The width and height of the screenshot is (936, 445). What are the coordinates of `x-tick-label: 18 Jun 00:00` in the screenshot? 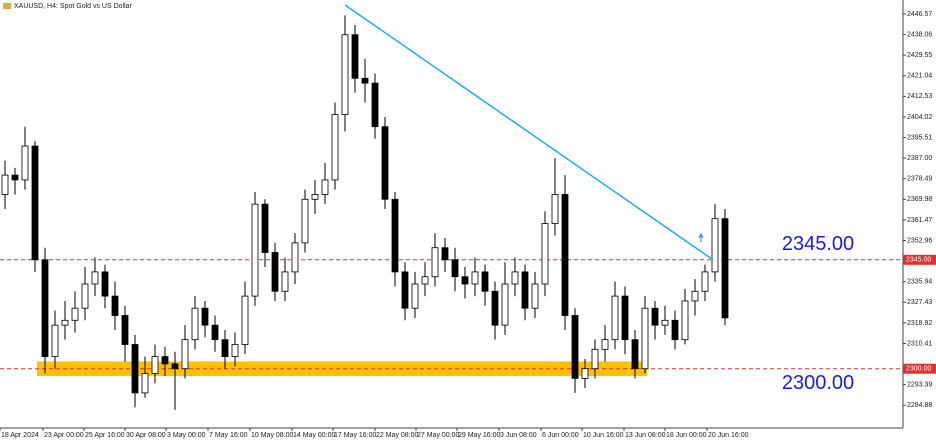 It's located at (686, 435).